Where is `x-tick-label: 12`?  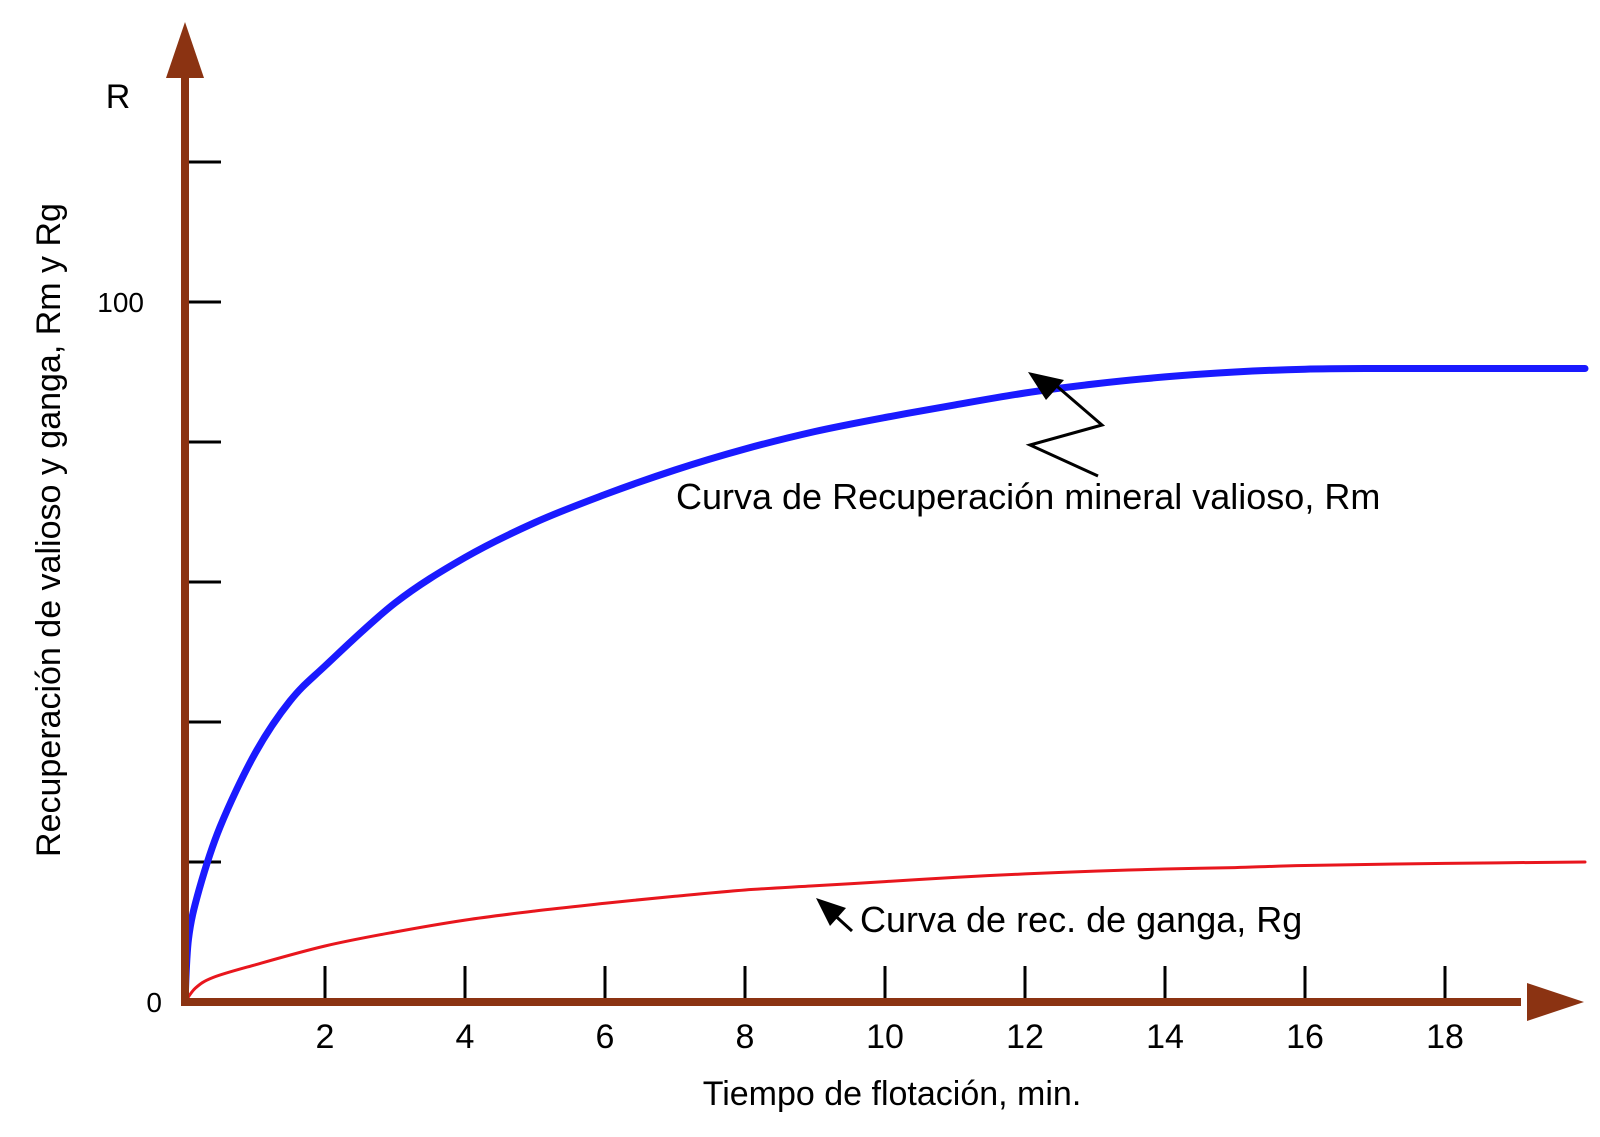 x-tick-label: 12 is located at coordinates (1025, 1037).